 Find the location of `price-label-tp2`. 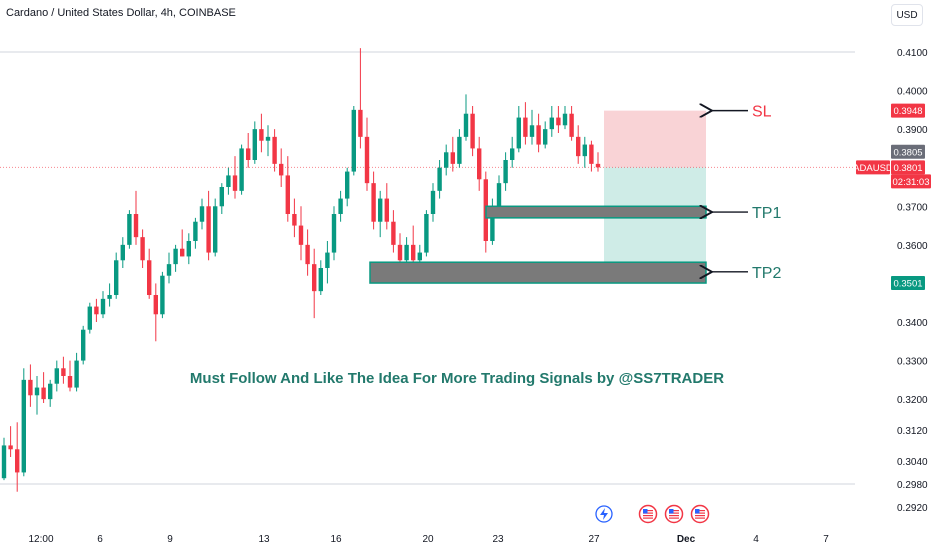

price-label-tp2 is located at coordinates (908, 283).